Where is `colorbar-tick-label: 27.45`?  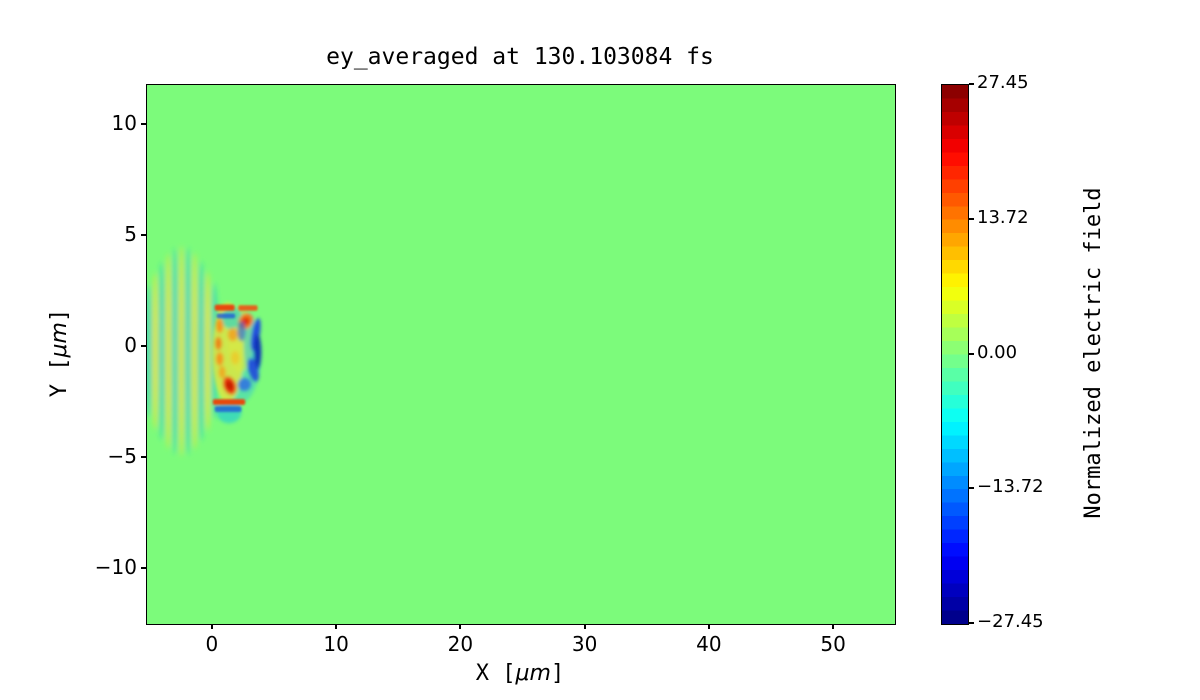 colorbar-tick-label: 27.45 is located at coordinates (1003, 82).